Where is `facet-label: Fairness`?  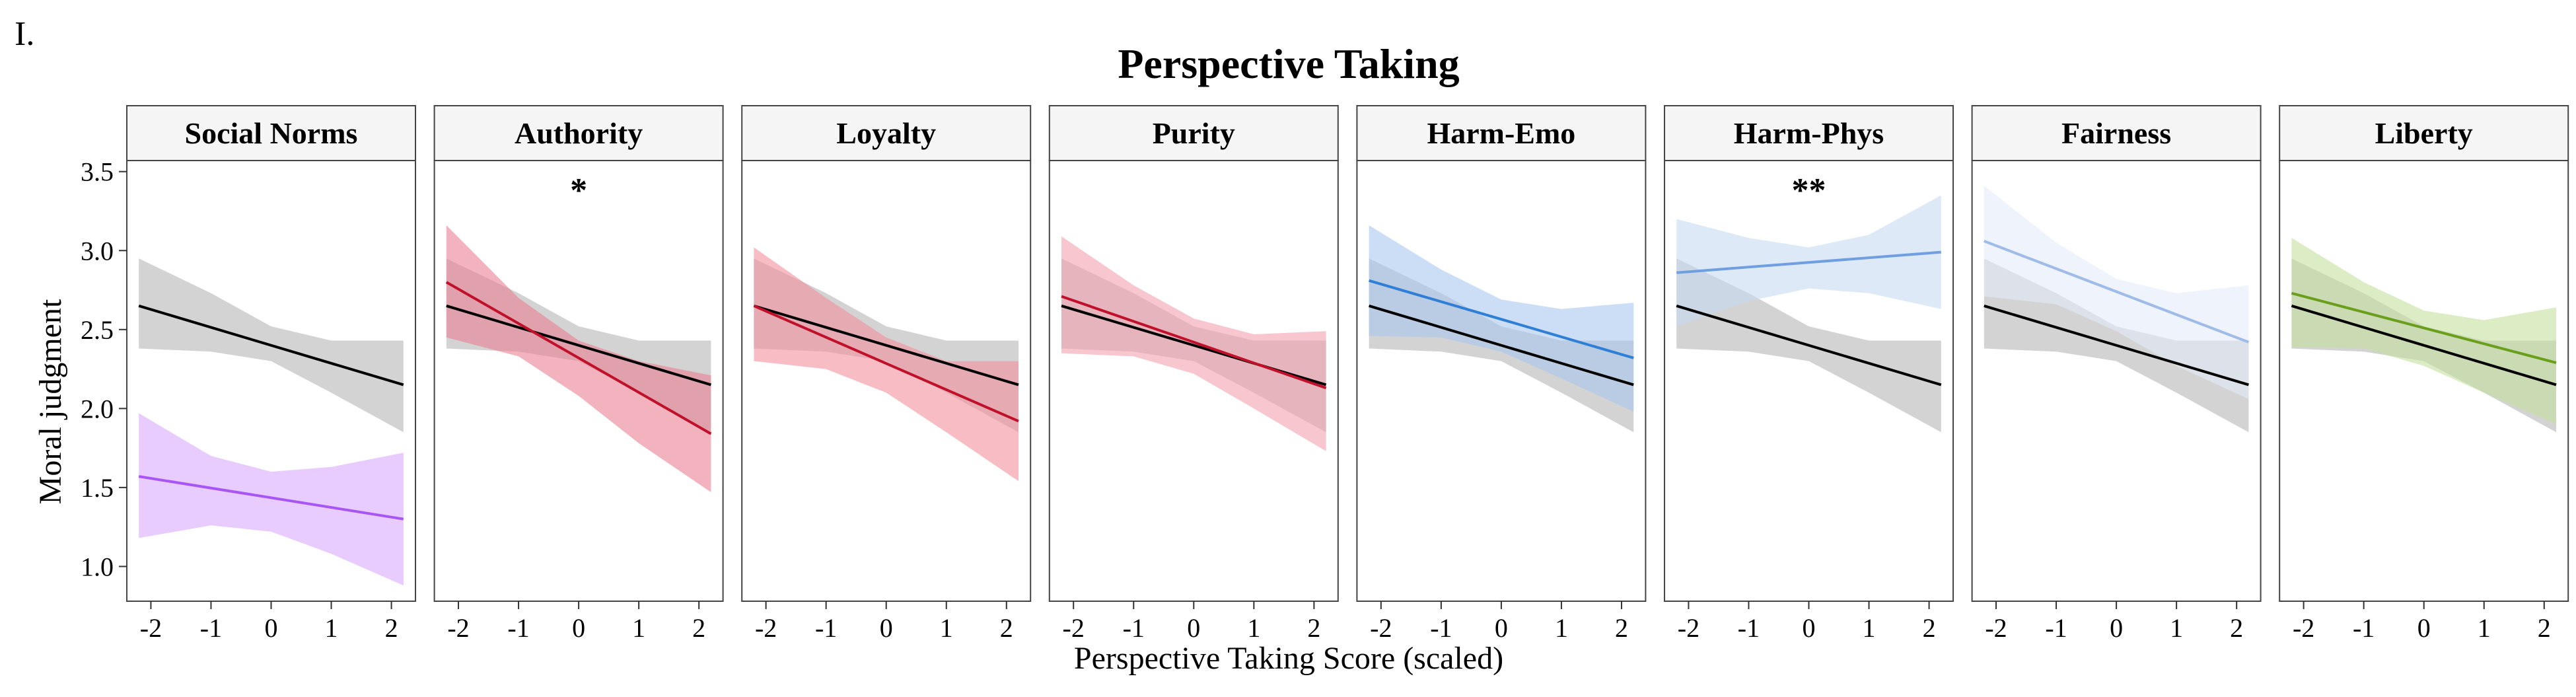 facet-label: Fairness is located at coordinates (2116, 133).